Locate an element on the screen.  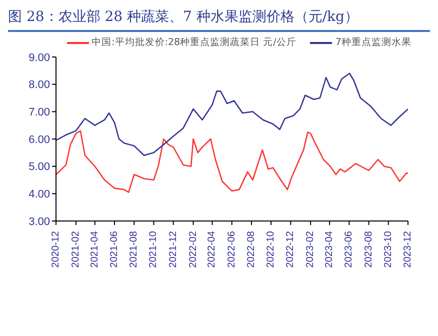
x-tick-label: 2022-10 is located at coordinates (271, 249).